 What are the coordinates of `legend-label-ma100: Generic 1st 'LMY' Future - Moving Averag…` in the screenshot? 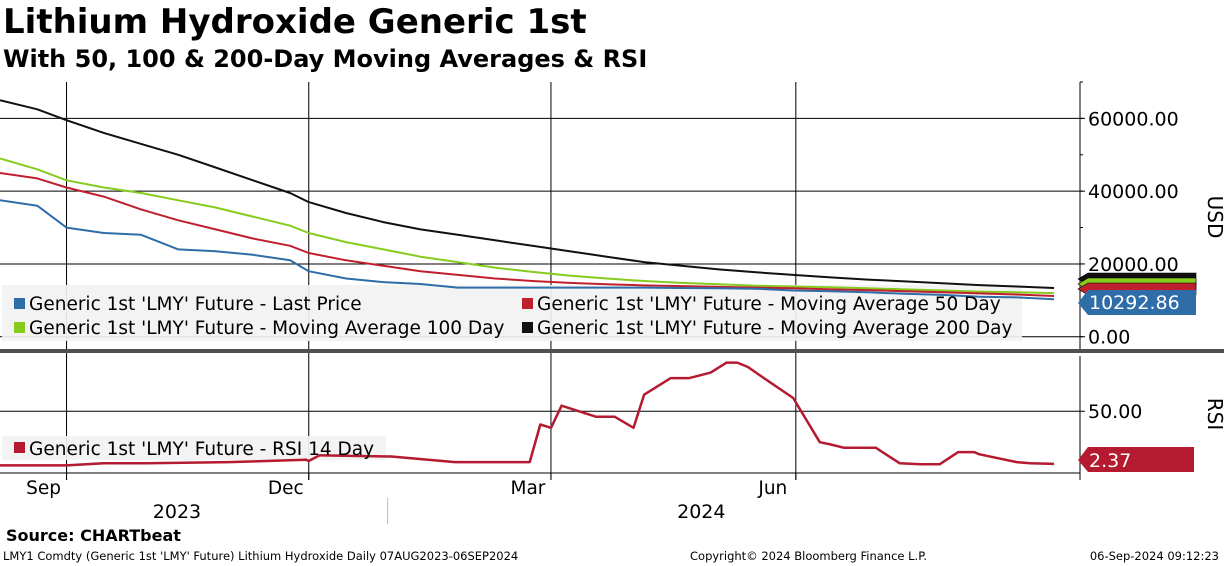 It's located at (266, 328).